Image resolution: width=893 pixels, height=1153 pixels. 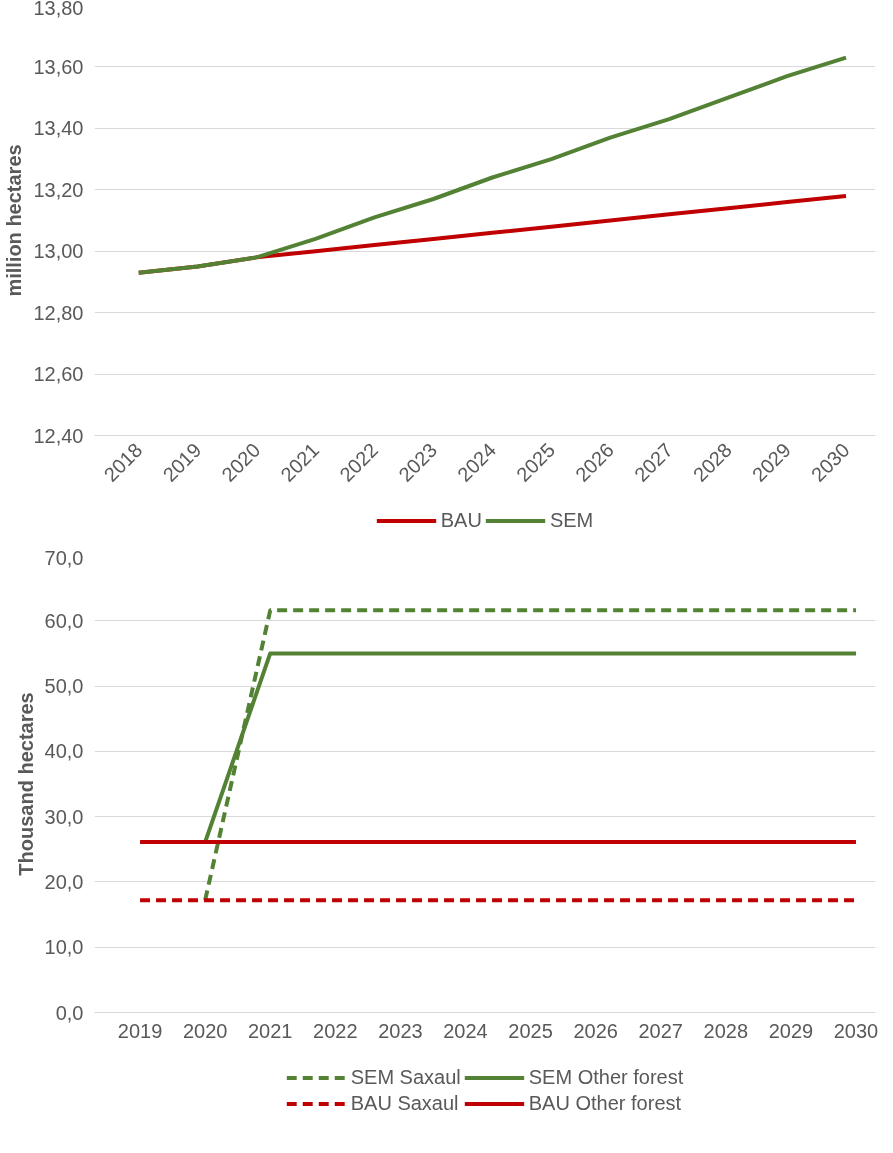 I want to click on y-axis-title: million hectares, so click(x=14, y=220).